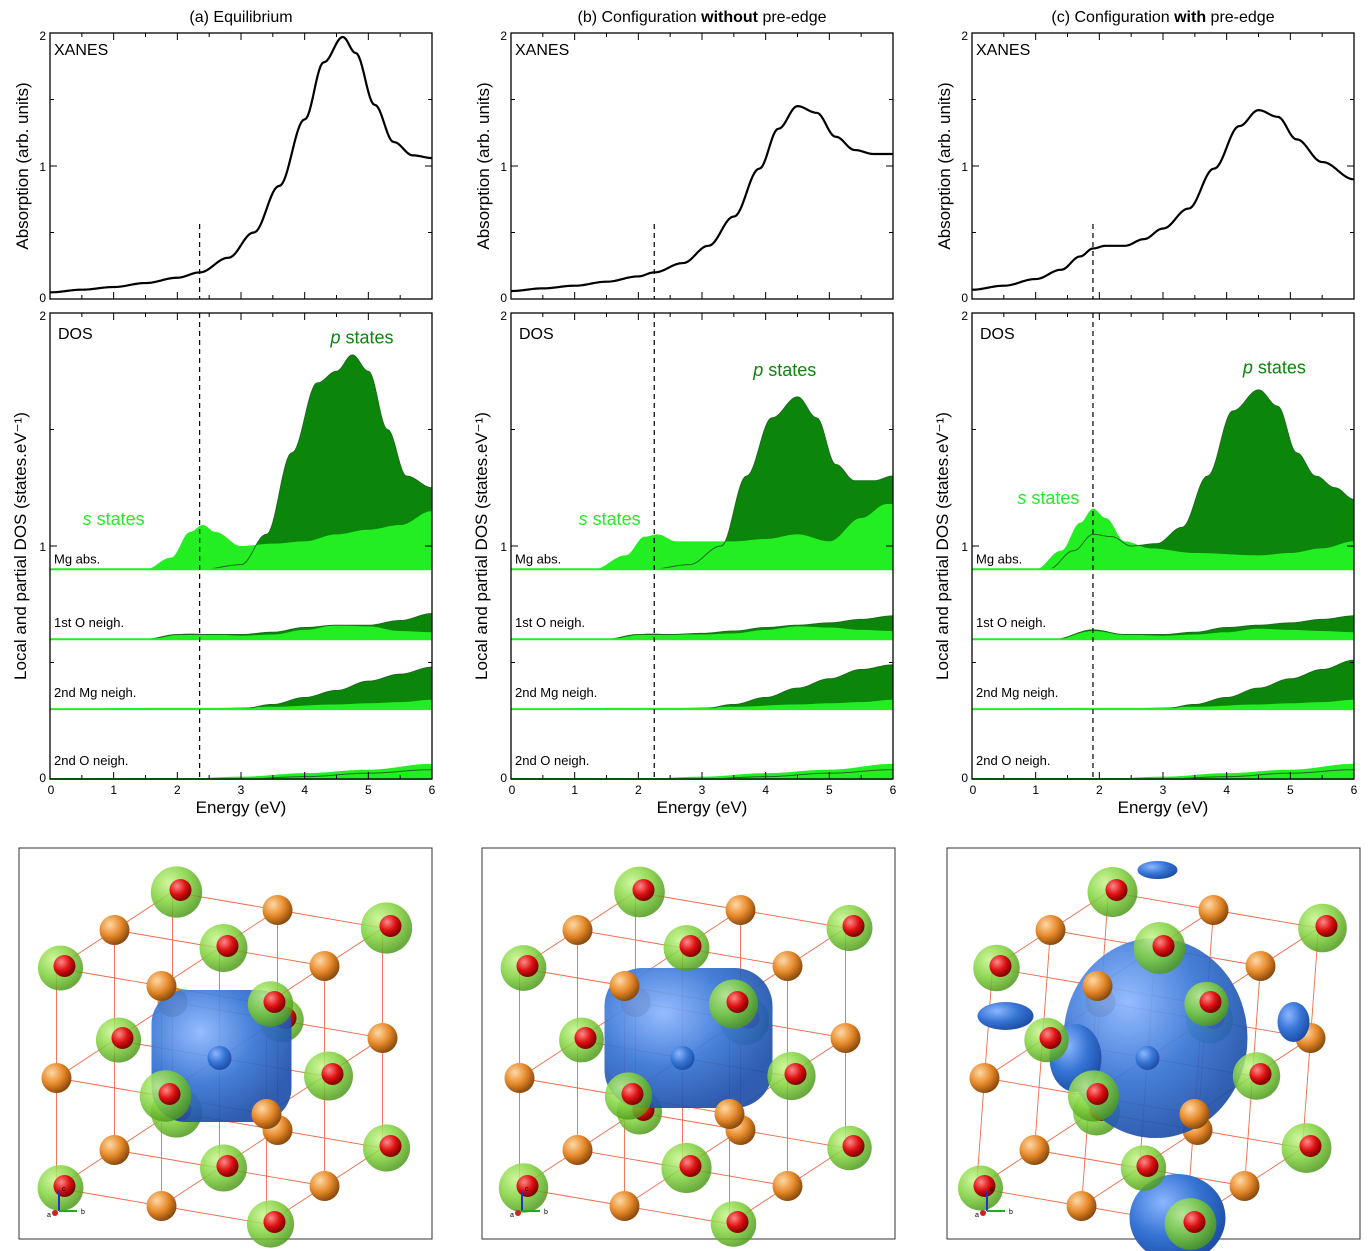 The height and width of the screenshot is (1251, 1369). I want to click on panel-title-part: (b) Configuration, so click(640, 17).